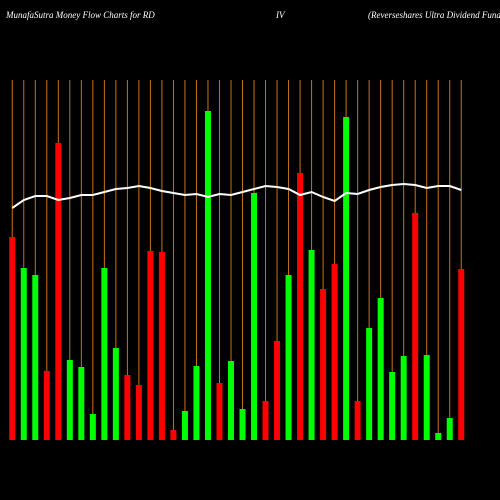 This screenshot has width=500, height=500. Describe the element at coordinates (434, 15) in the screenshot. I see `fund-name: (Reverseshares Ultra Dividend Fund` at that location.